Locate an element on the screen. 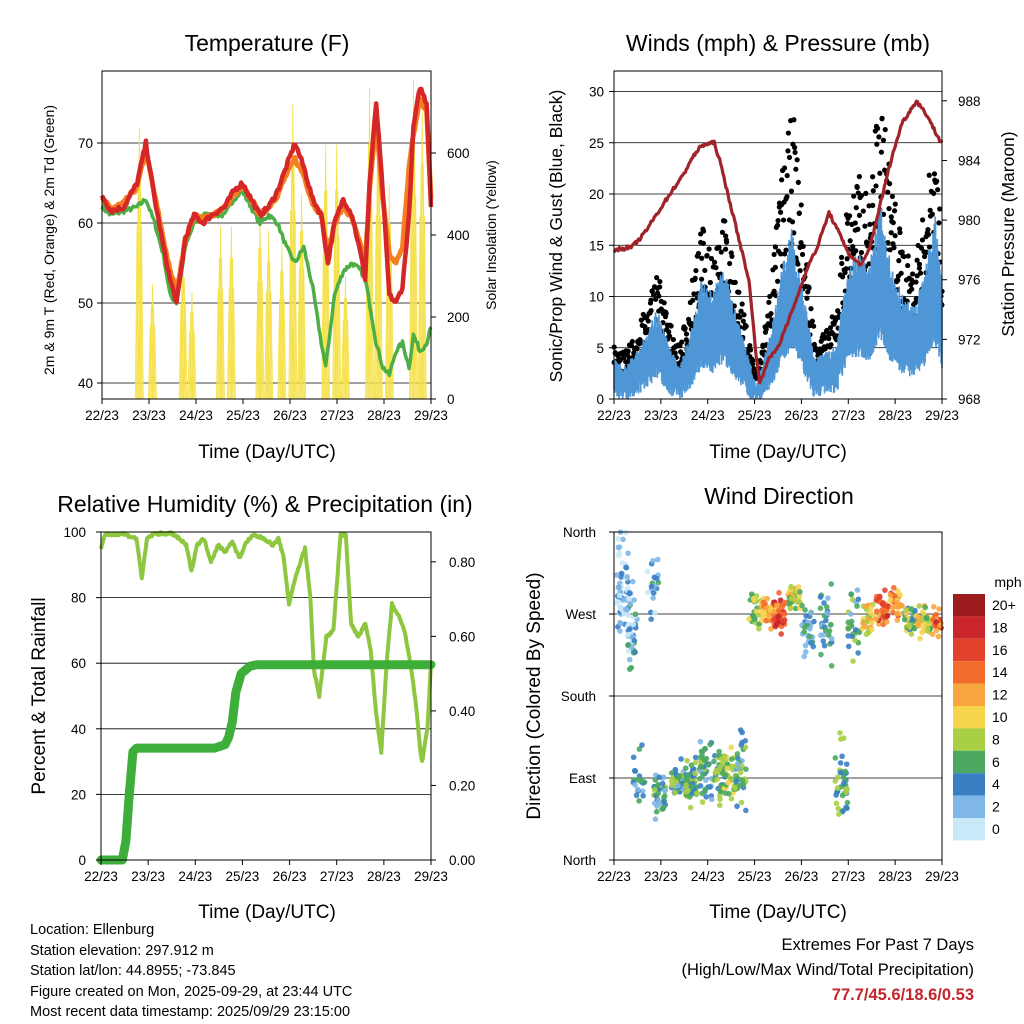  y2-tick-label: 988 is located at coordinates (969, 101).